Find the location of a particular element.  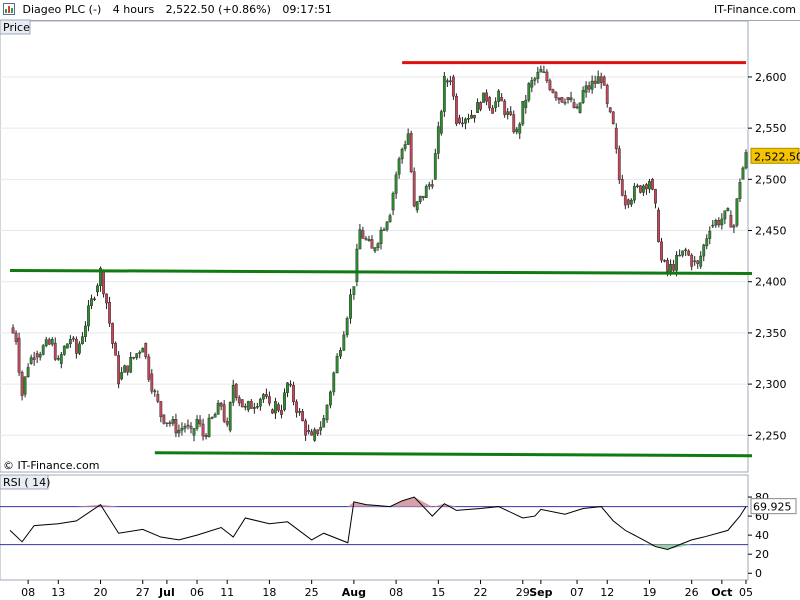

price-tick-label: 2,450 is located at coordinates (771, 231).